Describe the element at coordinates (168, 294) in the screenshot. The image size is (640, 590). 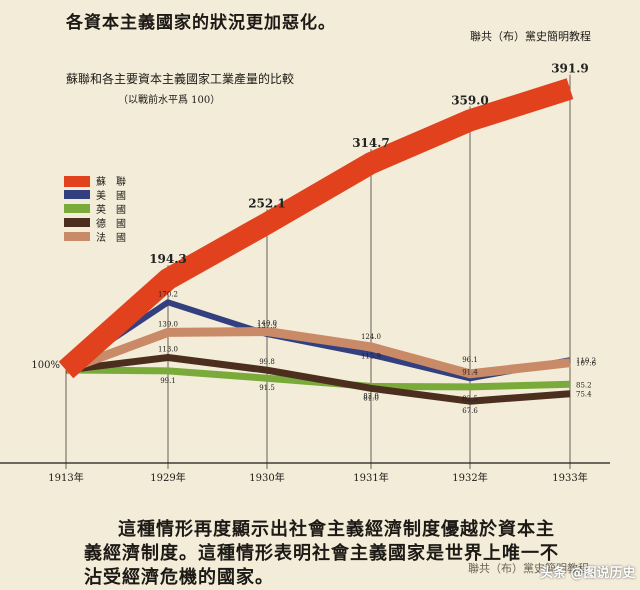
I see `data-label: 170.2` at that location.